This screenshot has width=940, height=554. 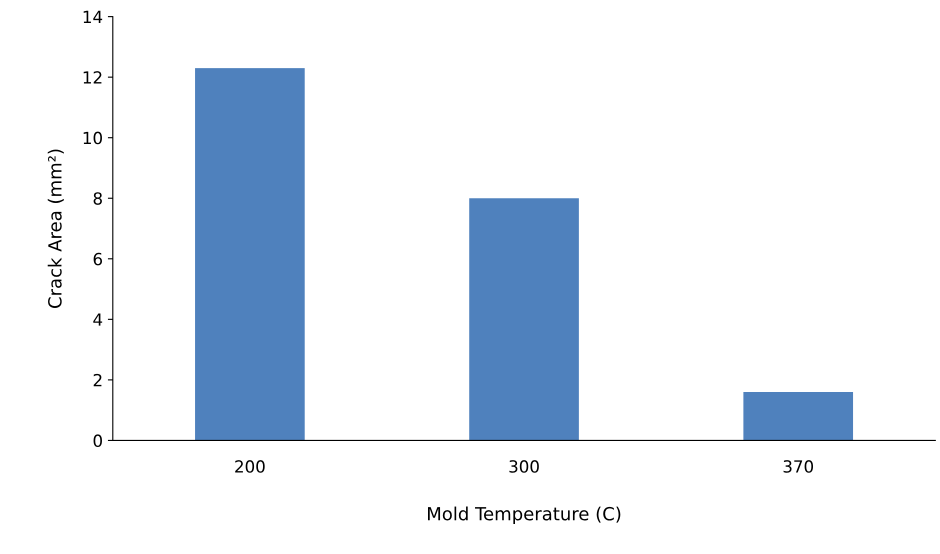 I want to click on y-tick-label: 14, so click(x=93, y=16).